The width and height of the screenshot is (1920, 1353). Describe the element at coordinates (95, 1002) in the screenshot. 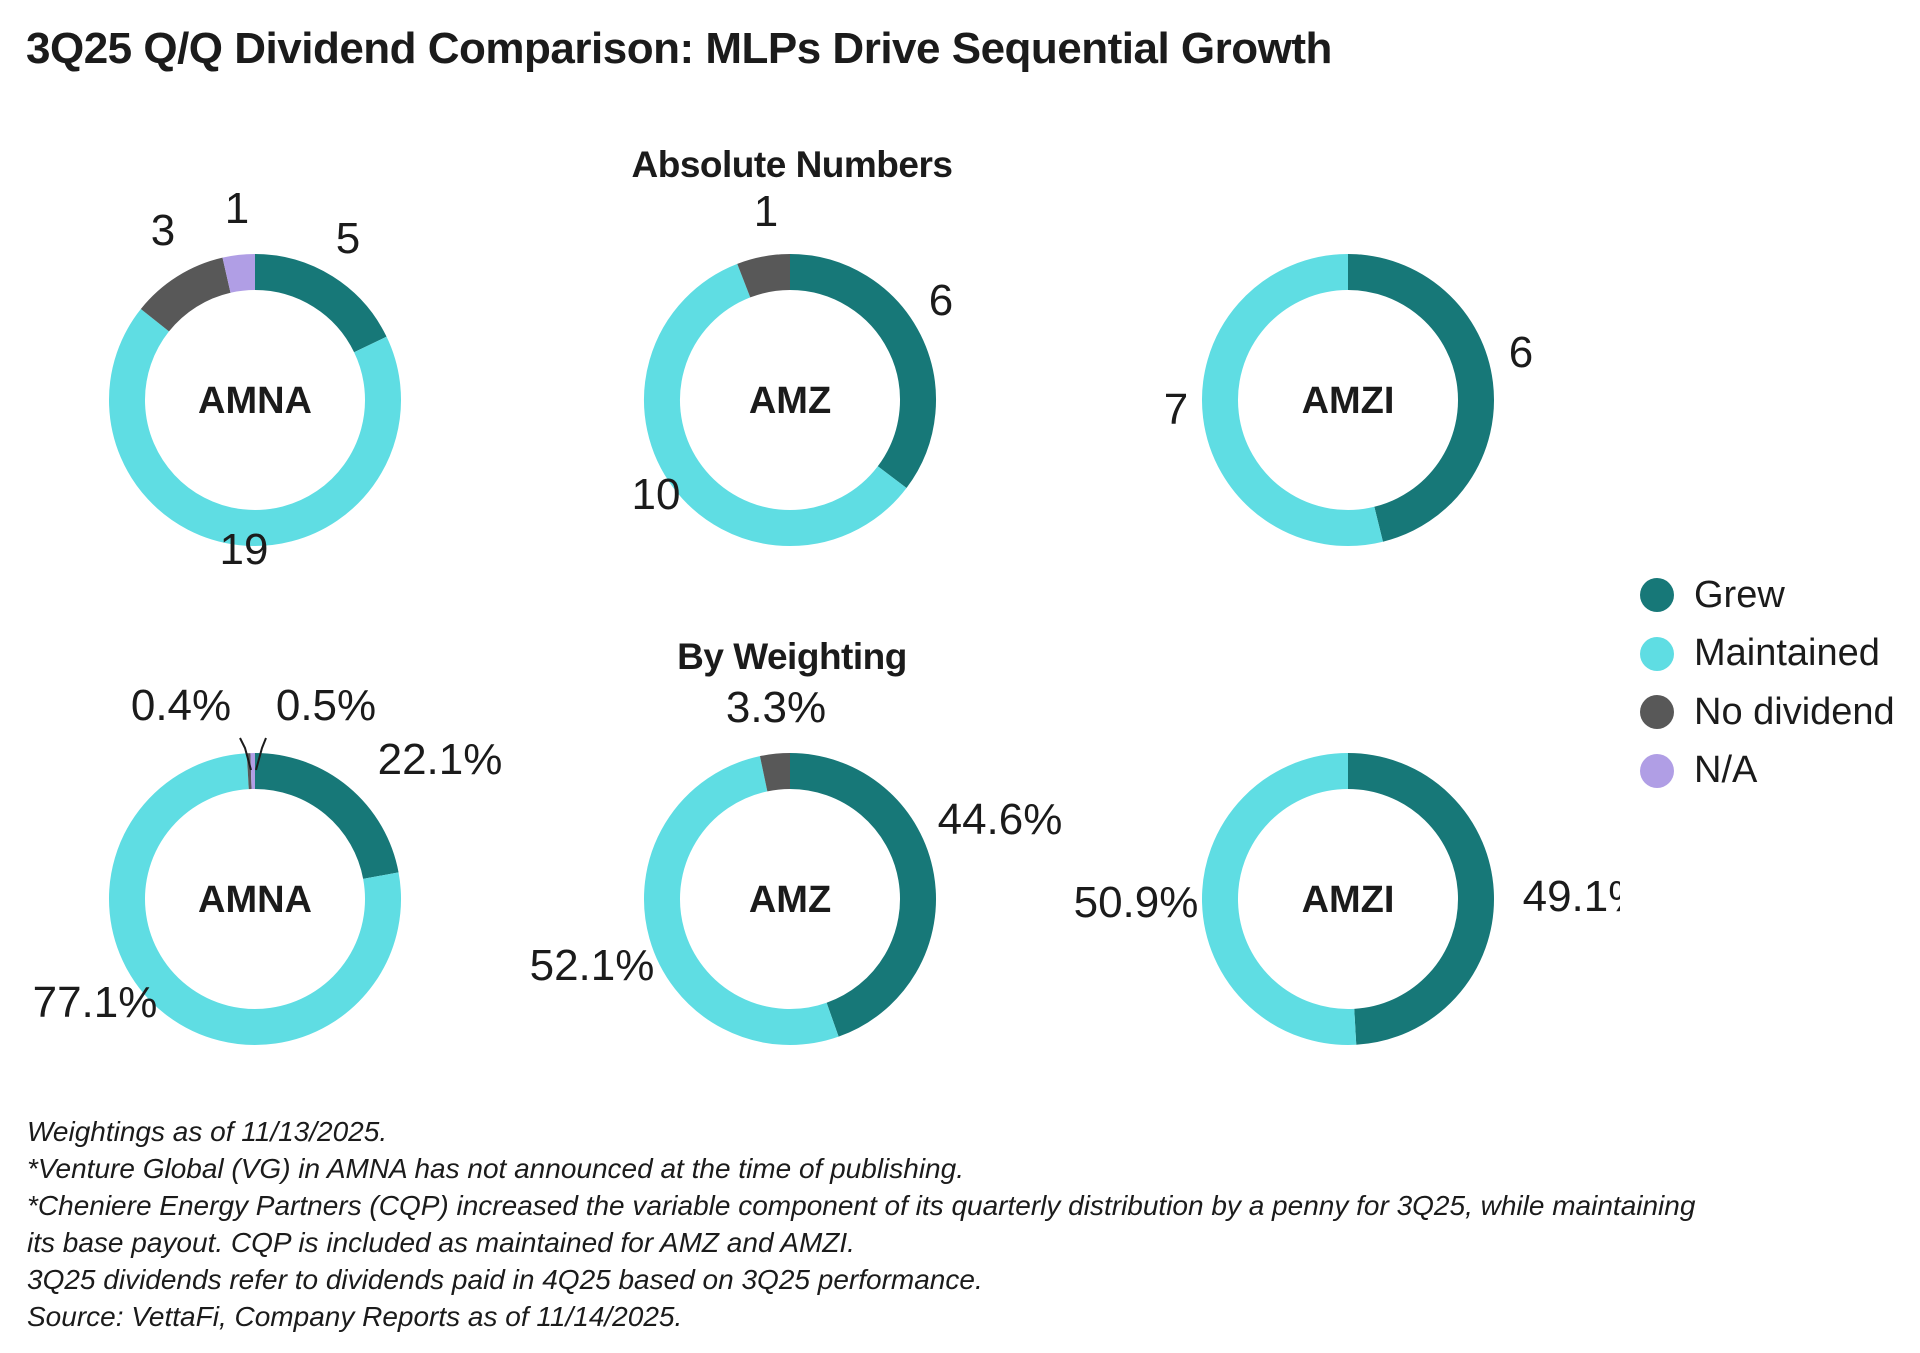

I see `data-label-maintained: 77.1%` at that location.